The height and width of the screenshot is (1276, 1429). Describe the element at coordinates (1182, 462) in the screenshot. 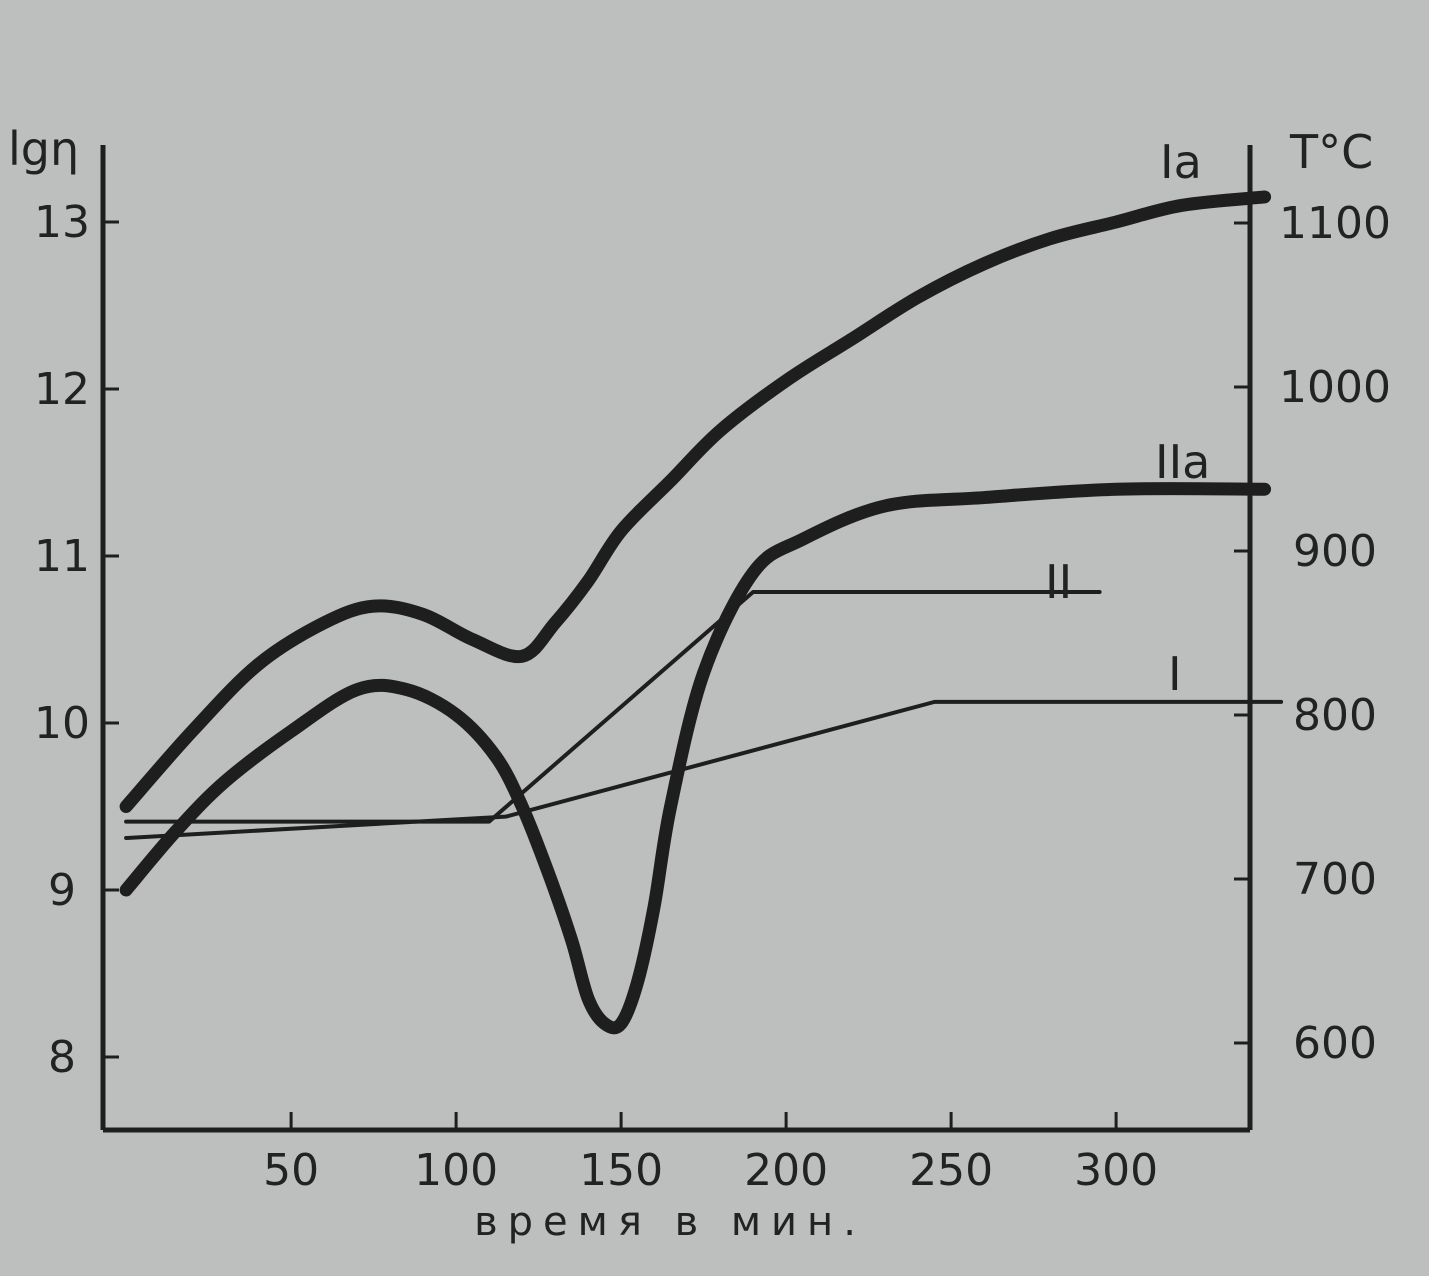

I see `series-label-IIa: IIa` at that location.